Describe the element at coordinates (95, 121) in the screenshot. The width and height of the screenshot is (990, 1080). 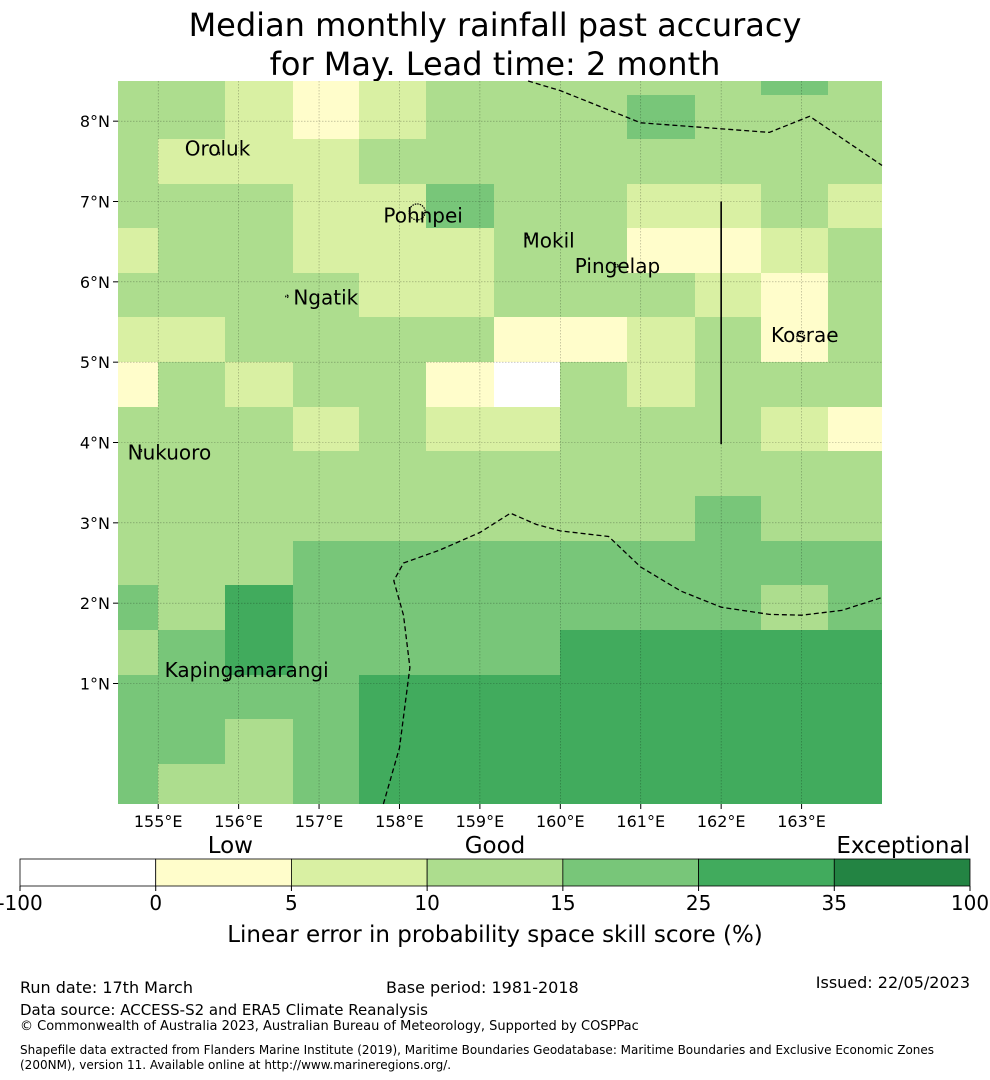
I see `y-tick-label: 8°N` at that location.